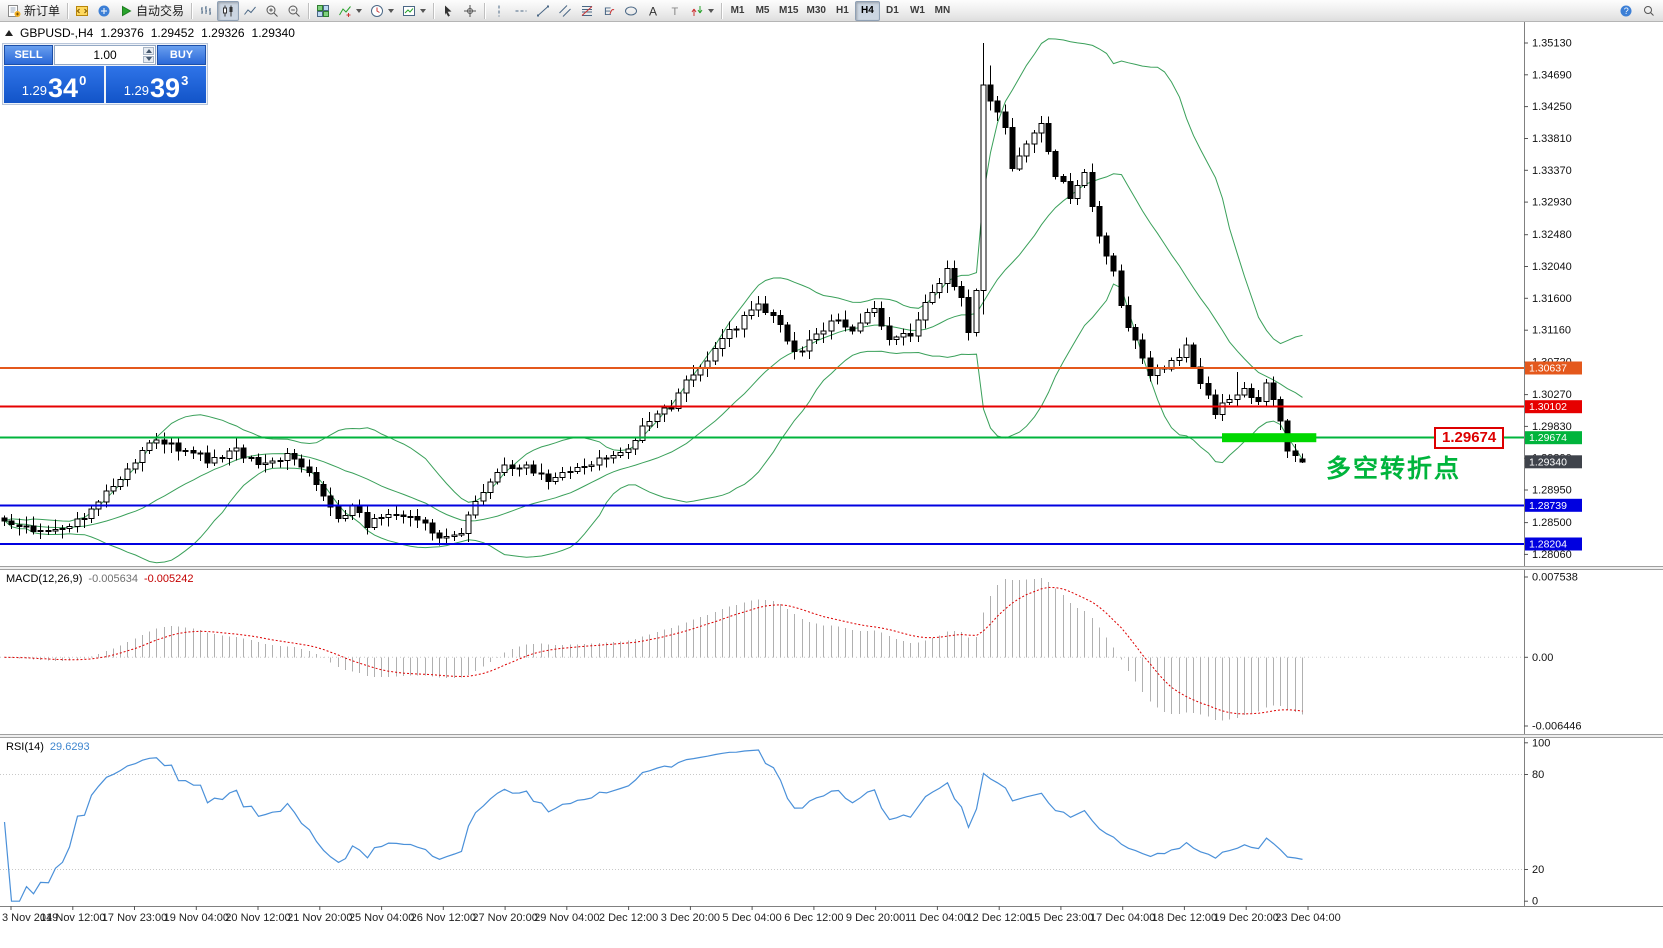 This screenshot has width=1663, height=948. What do you see at coordinates (1553, 505) in the screenshot?
I see `price-box-1.28739` at bounding box center [1553, 505].